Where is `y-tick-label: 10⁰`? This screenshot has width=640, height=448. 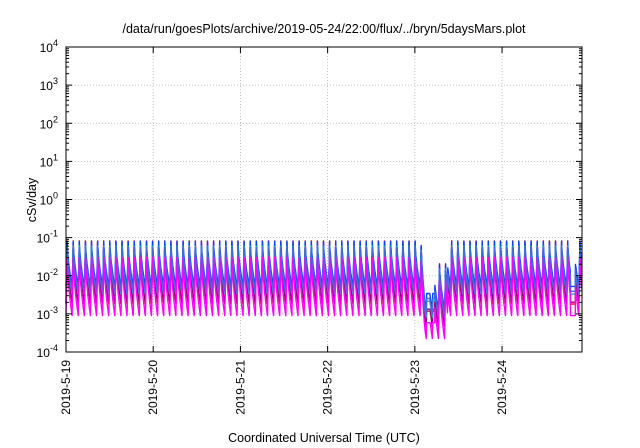
y-tick-label: 10⁰ is located at coordinates (49, 199).